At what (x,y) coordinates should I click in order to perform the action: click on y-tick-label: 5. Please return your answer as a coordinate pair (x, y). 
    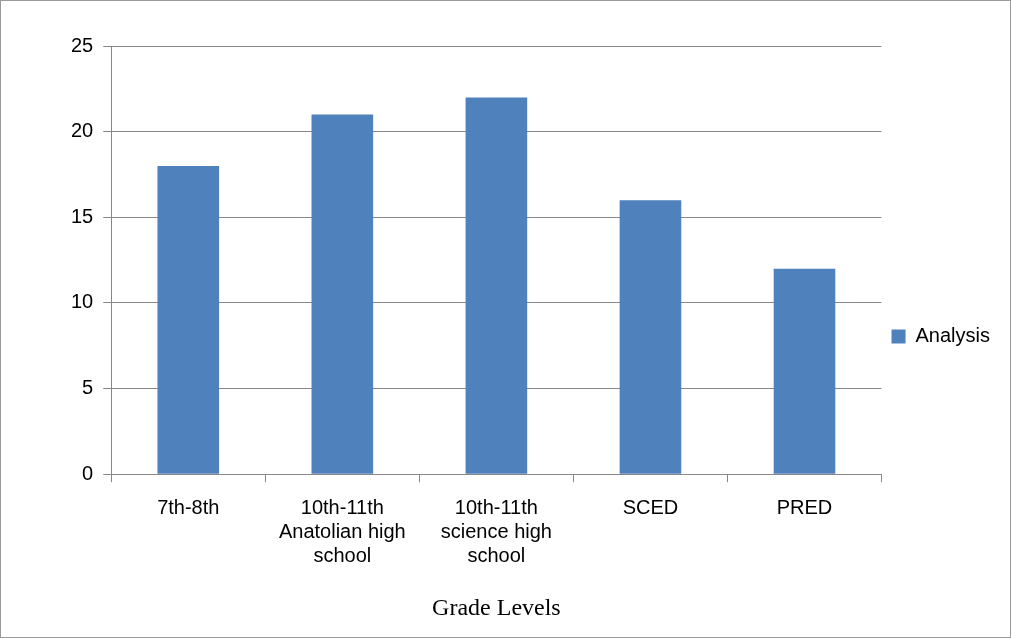
    Looking at the image, I should click on (88, 387).